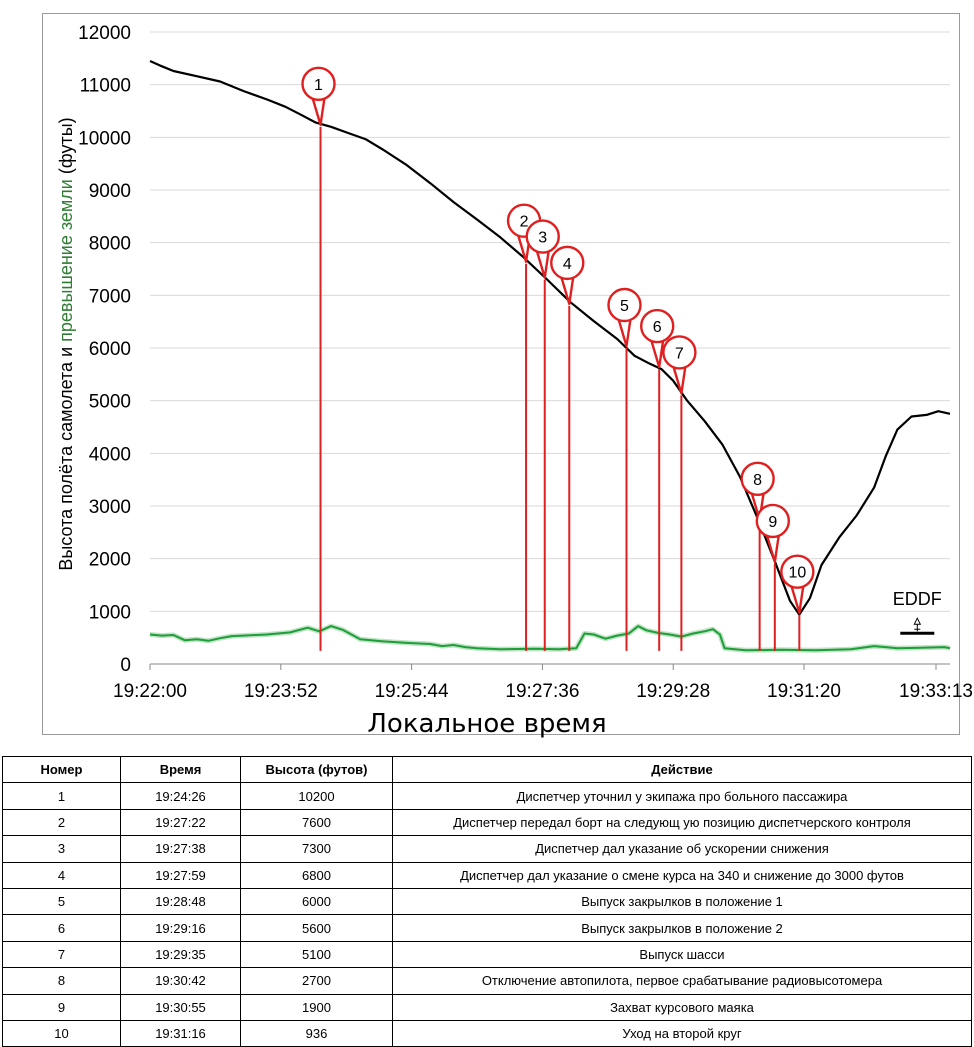 The height and width of the screenshot is (1047, 974). Describe the element at coordinates (316, 981) in the screenshot. I see `table-cell: 2700` at that location.